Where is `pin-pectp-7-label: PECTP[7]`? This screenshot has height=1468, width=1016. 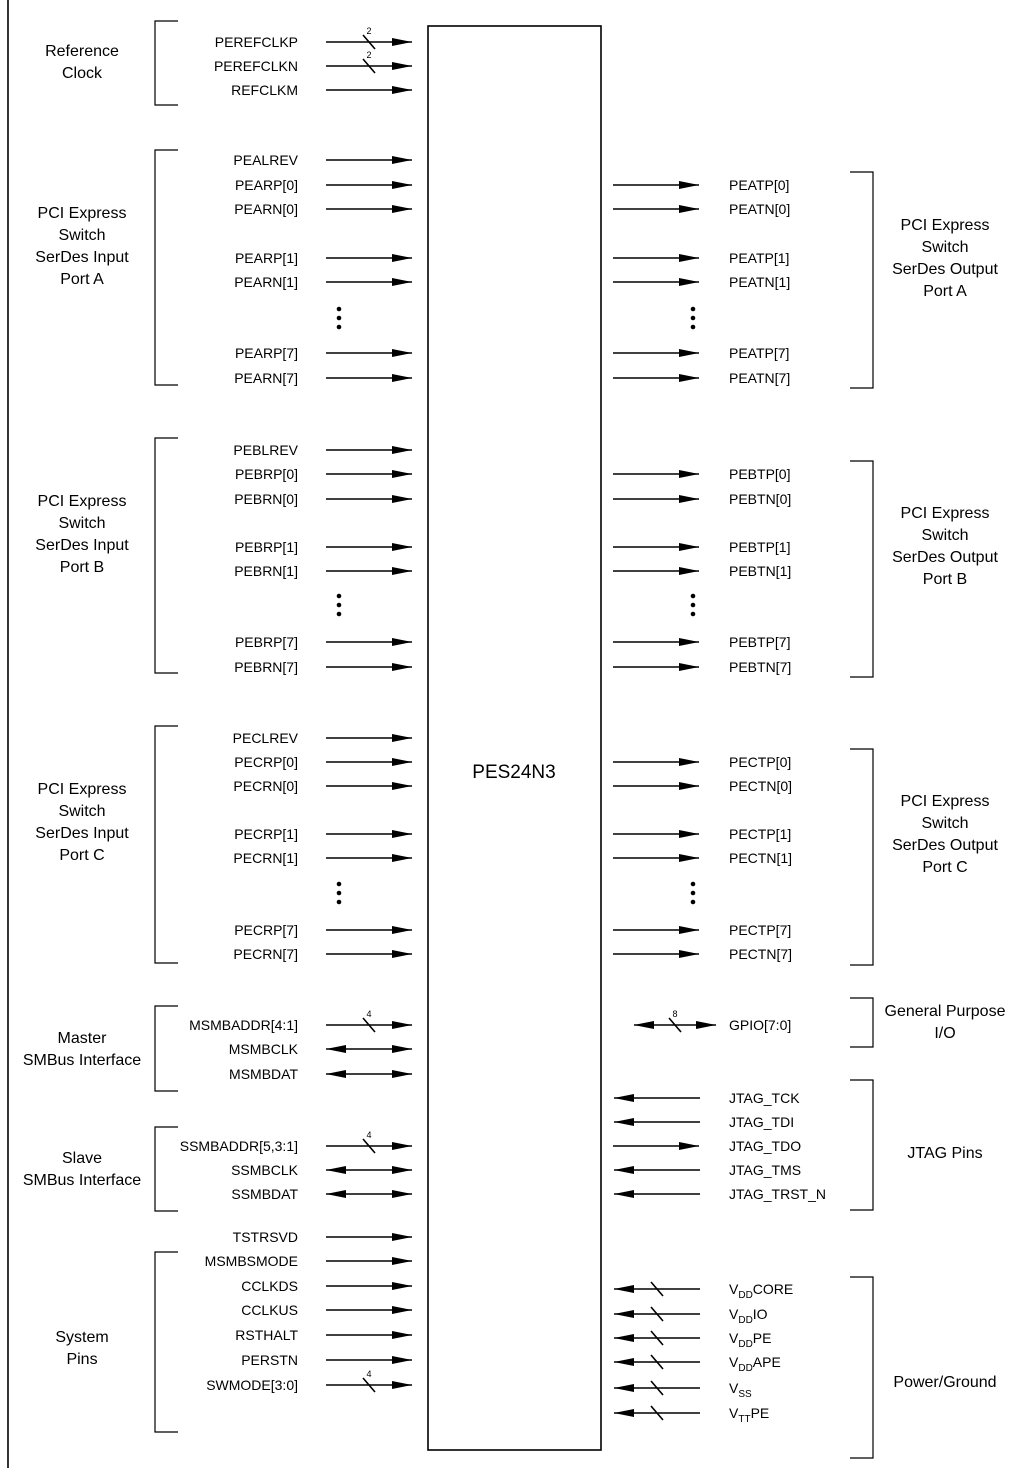 pin-pectp-7-label: PECTP[7] is located at coordinates (760, 930).